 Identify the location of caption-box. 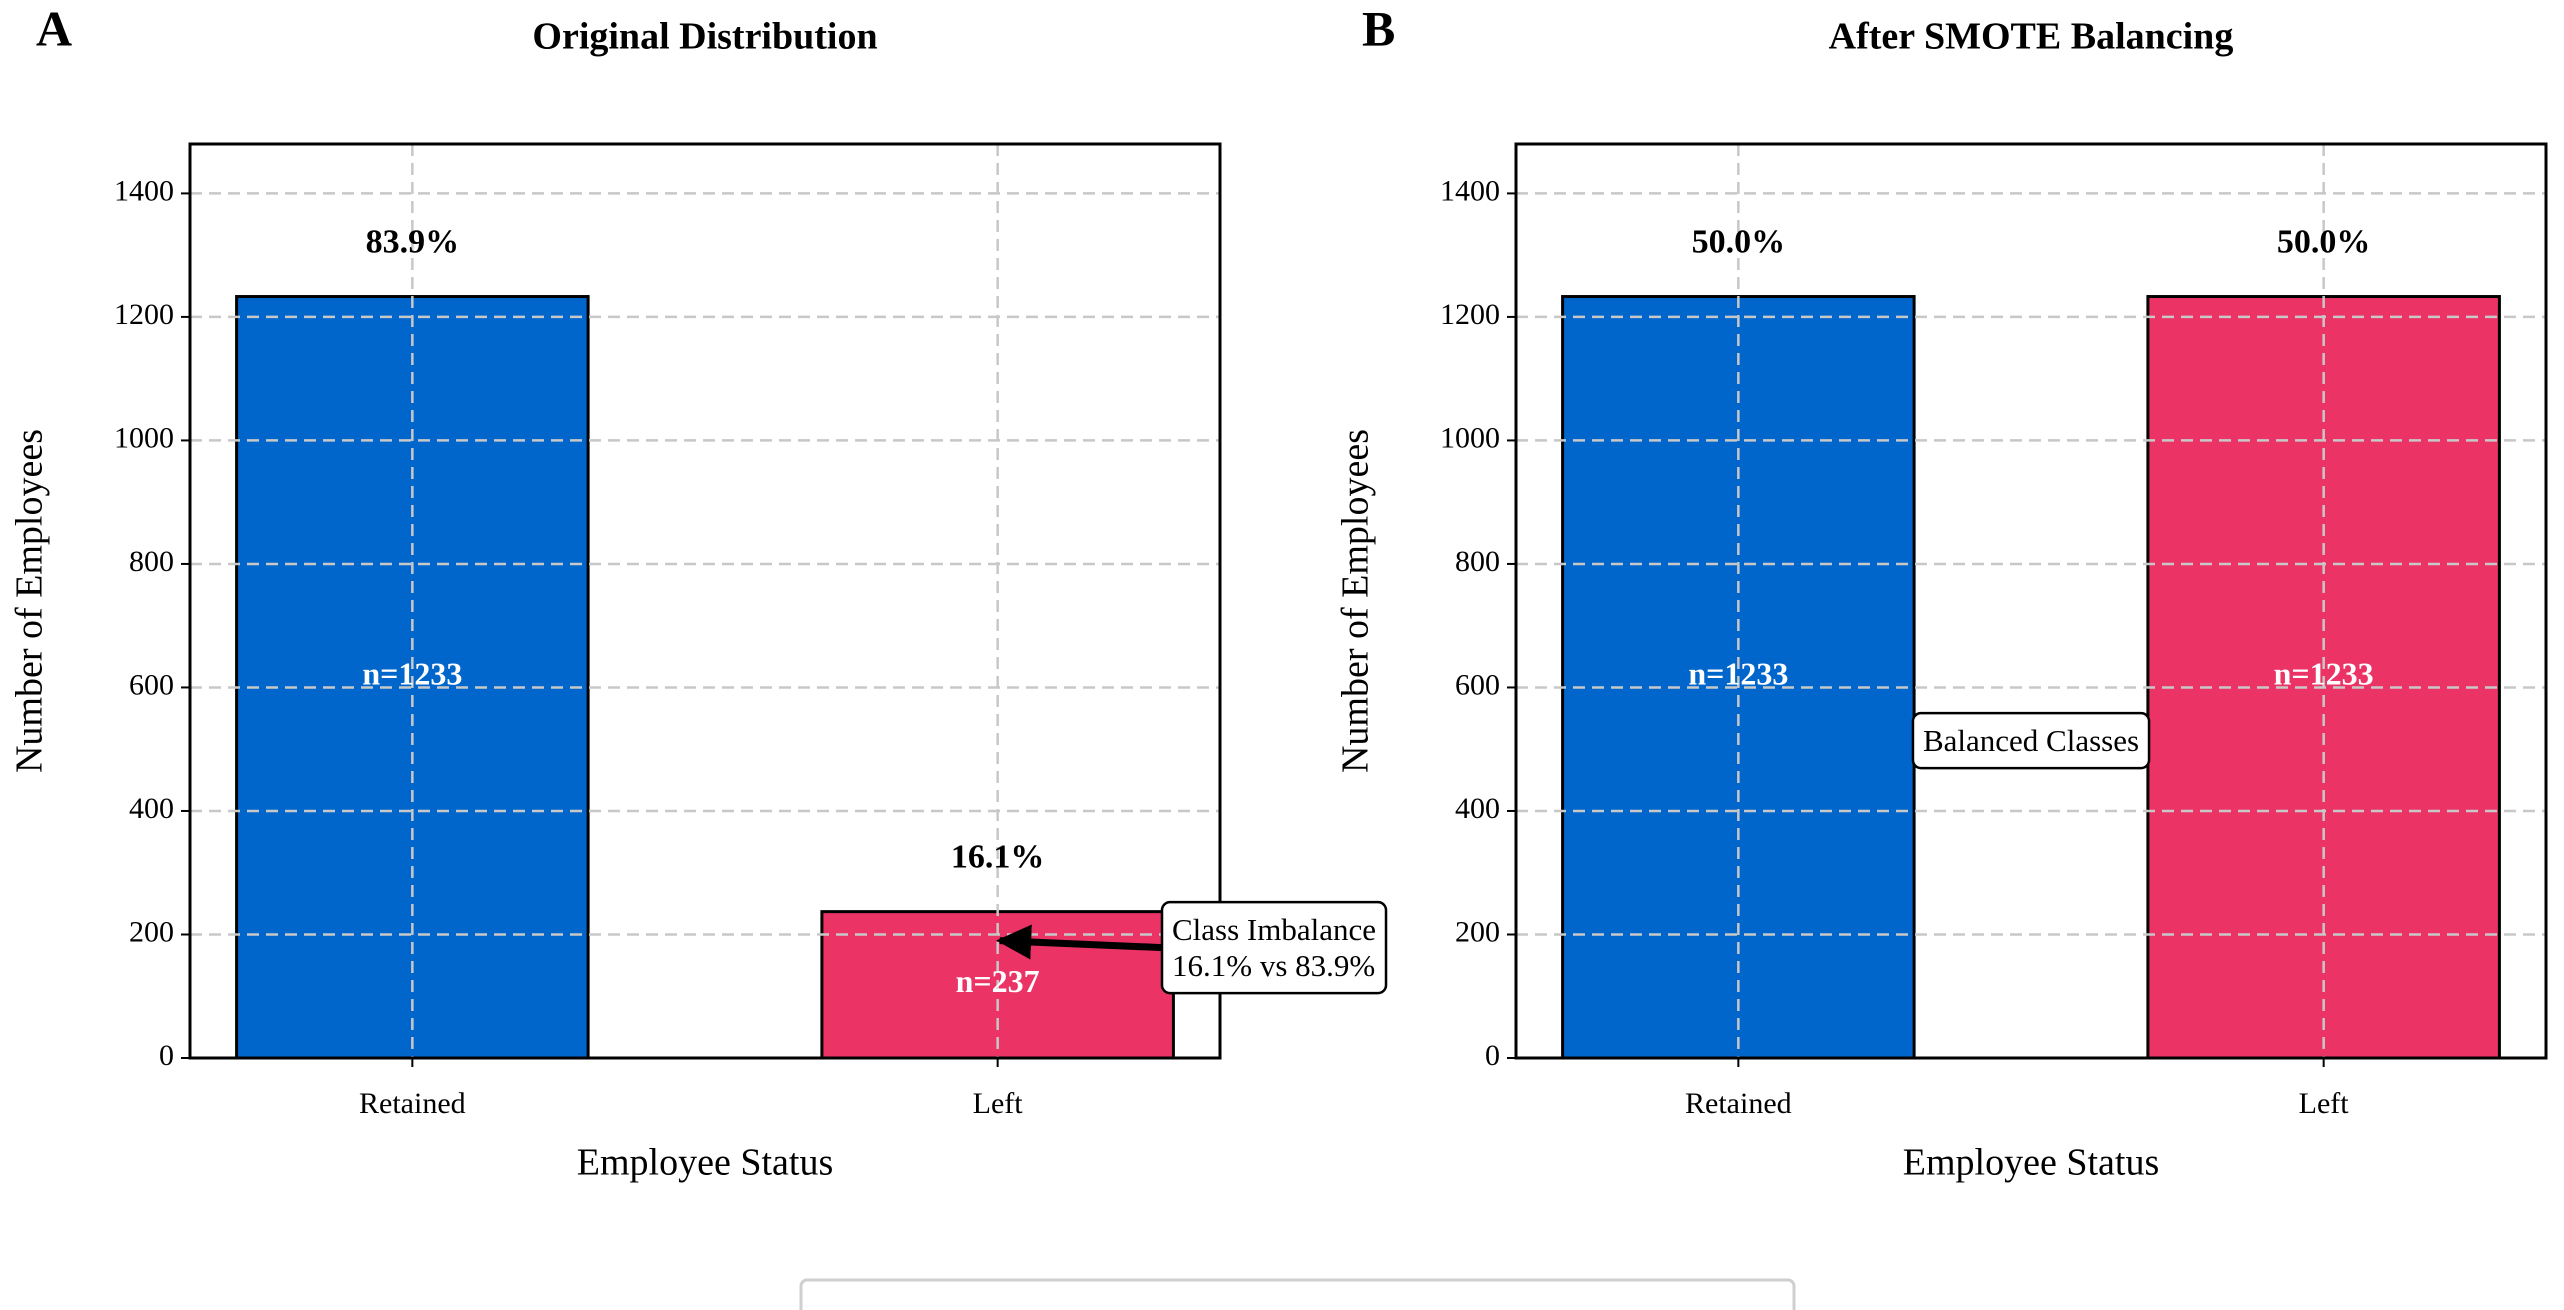
(1297, 1294).